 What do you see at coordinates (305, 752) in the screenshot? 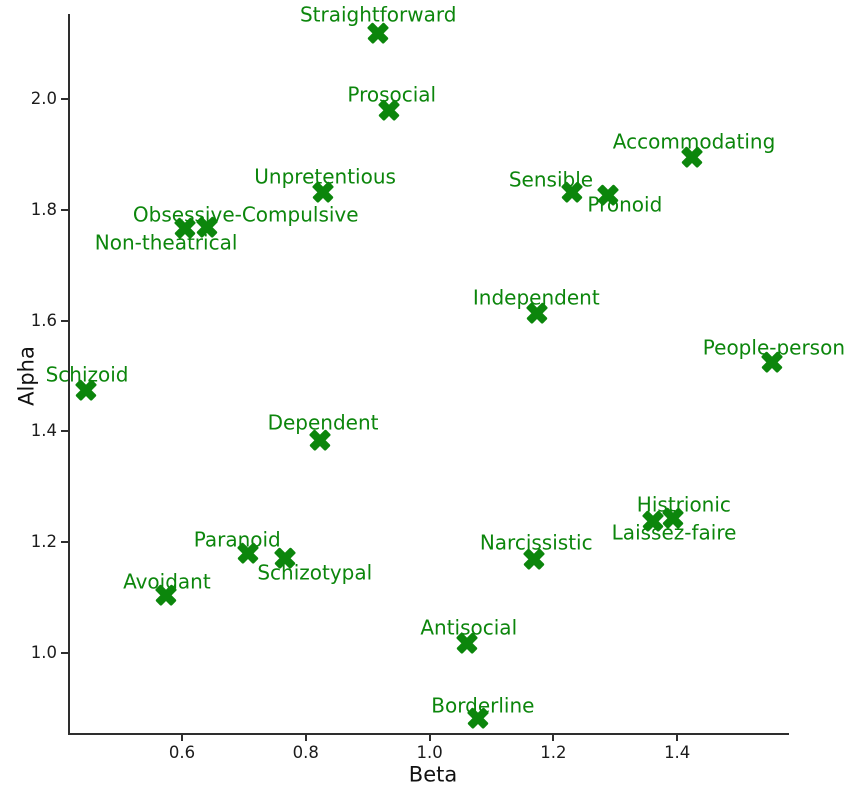
I see `x-tick-label: 0.8` at bounding box center [305, 752].